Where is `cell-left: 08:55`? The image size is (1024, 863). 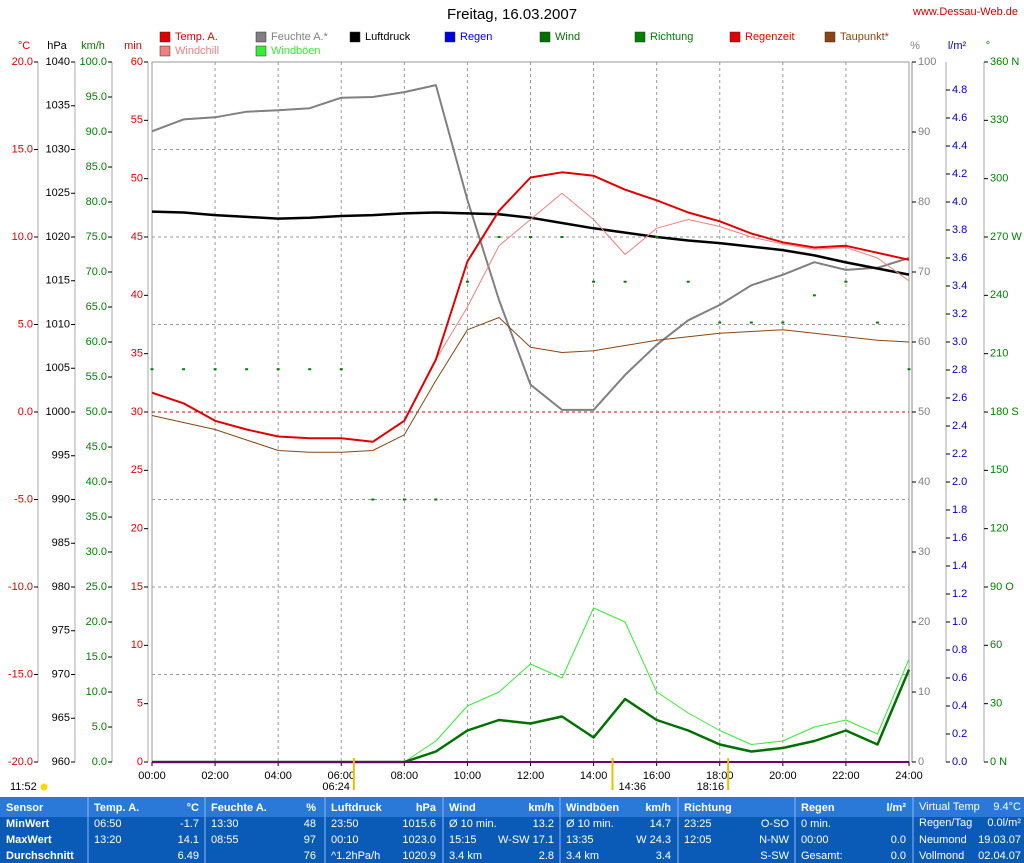 cell-left: 08:55 is located at coordinates (225, 840).